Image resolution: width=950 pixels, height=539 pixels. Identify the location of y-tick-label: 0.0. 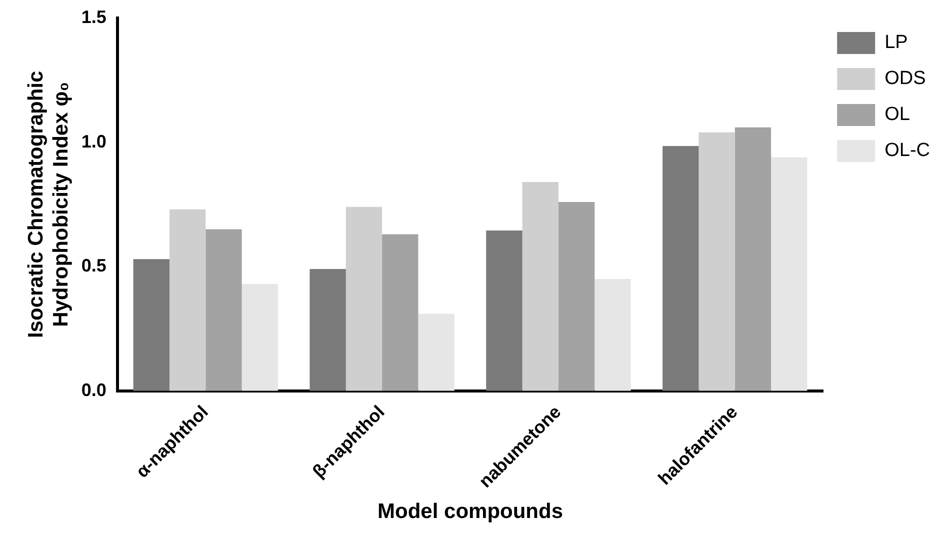
(93, 390).